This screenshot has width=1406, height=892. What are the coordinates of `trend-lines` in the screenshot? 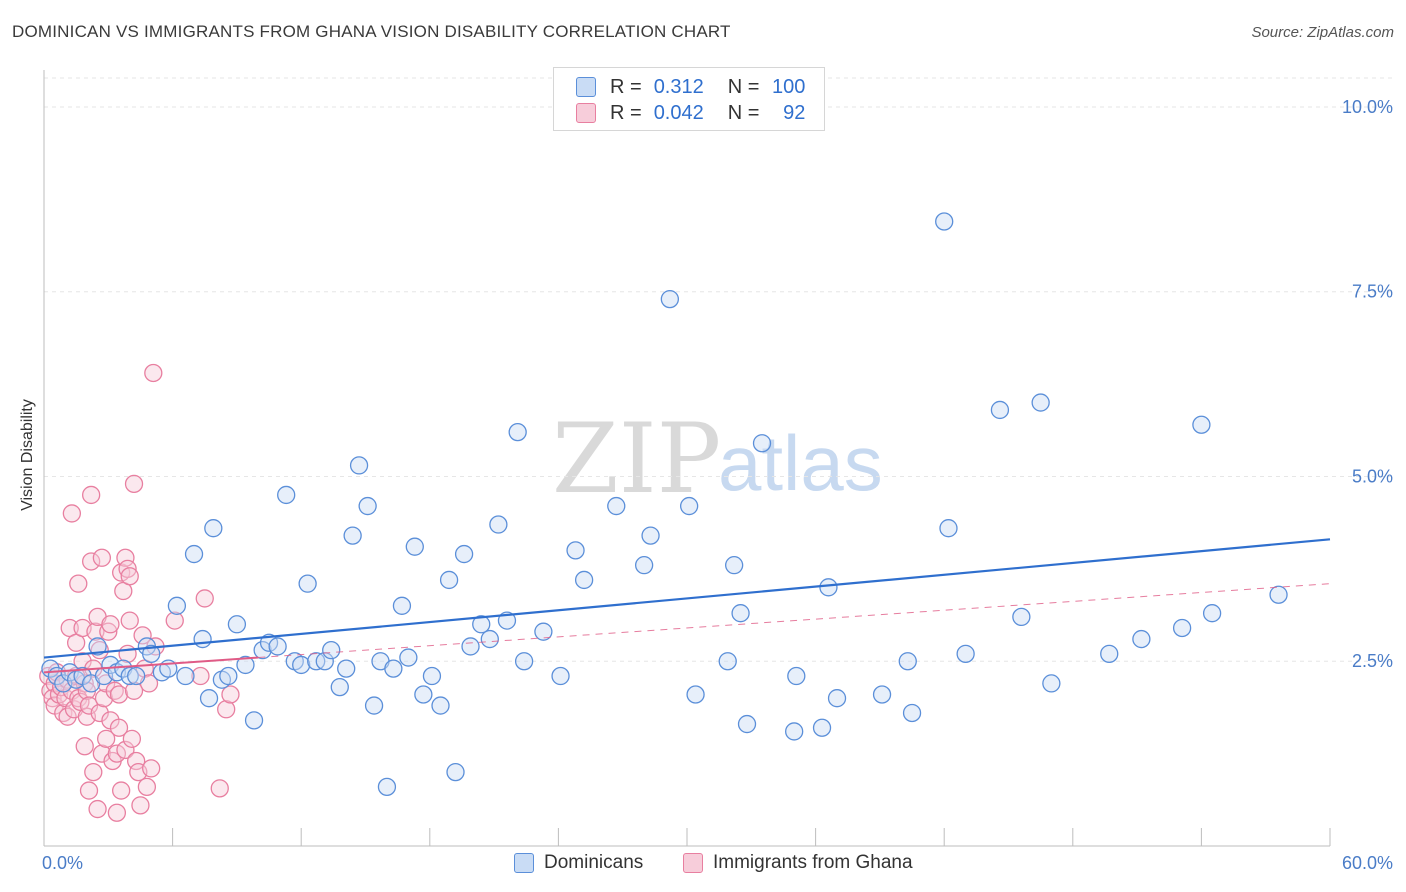 It's located at (687, 606).